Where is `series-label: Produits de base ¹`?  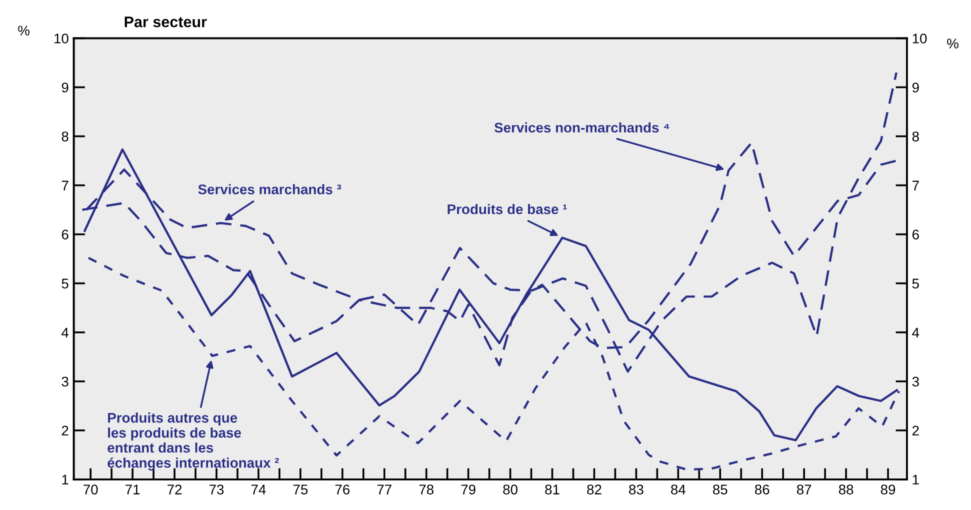 series-label: Produits de base ¹ is located at coordinates (507, 209).